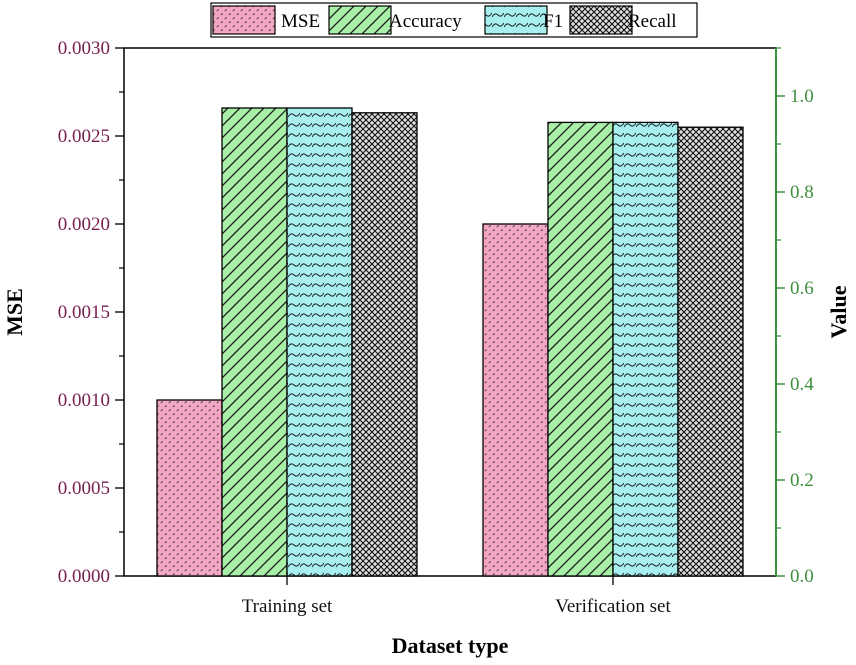  I want to click on right-tick-label: 1.0, so click(802, 96).